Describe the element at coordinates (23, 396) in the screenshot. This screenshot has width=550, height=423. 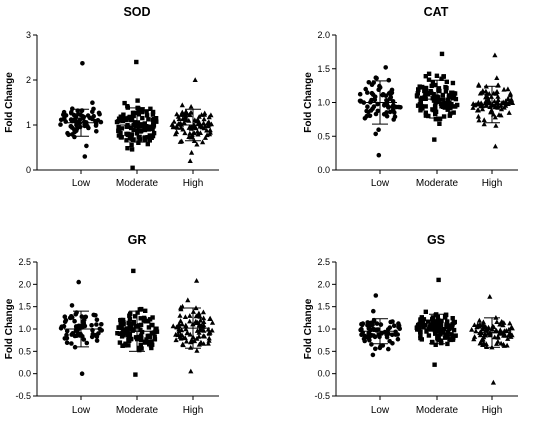
I see `y-tick-label: -0.5` at that location.